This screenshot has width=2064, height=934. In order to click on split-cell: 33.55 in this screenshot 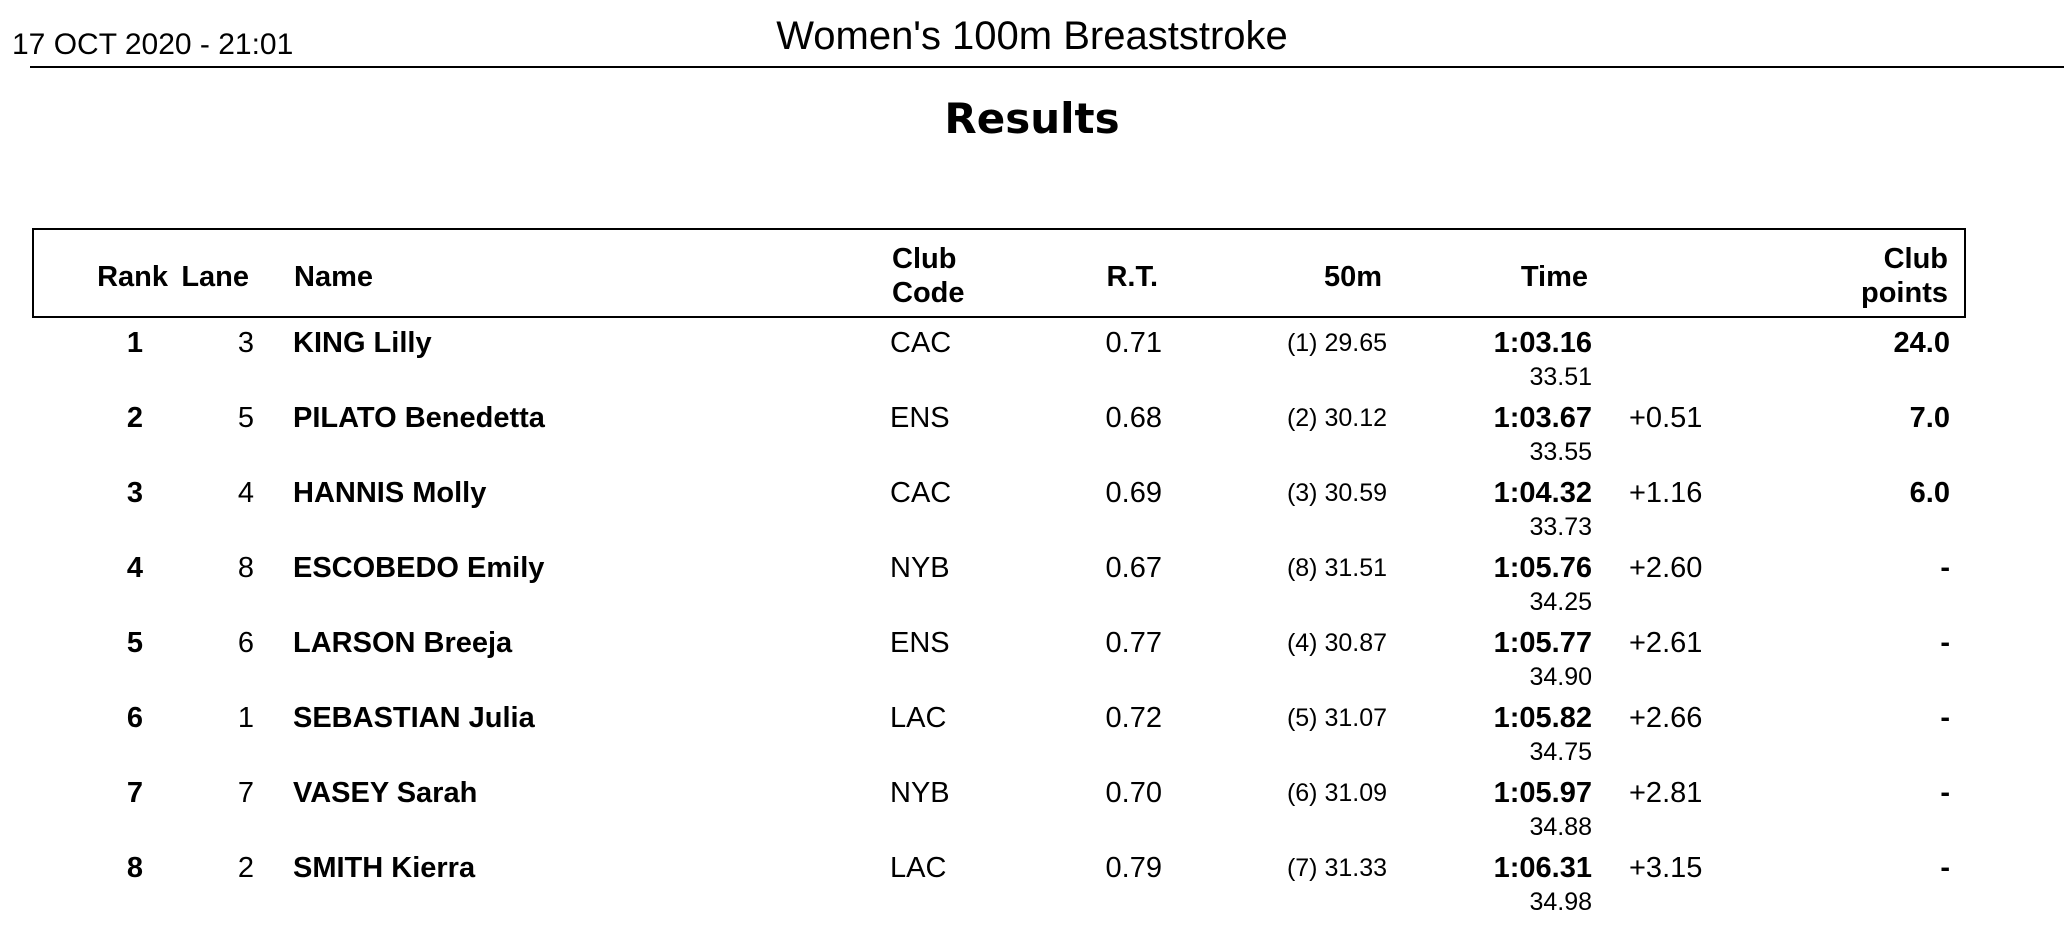, I will do `click(1560, 452)`.